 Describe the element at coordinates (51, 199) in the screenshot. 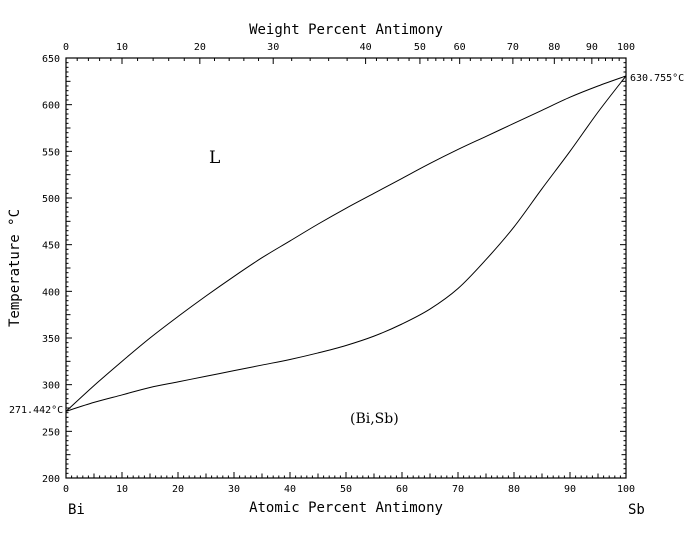

I see `y-tick-label: 500` at that location.